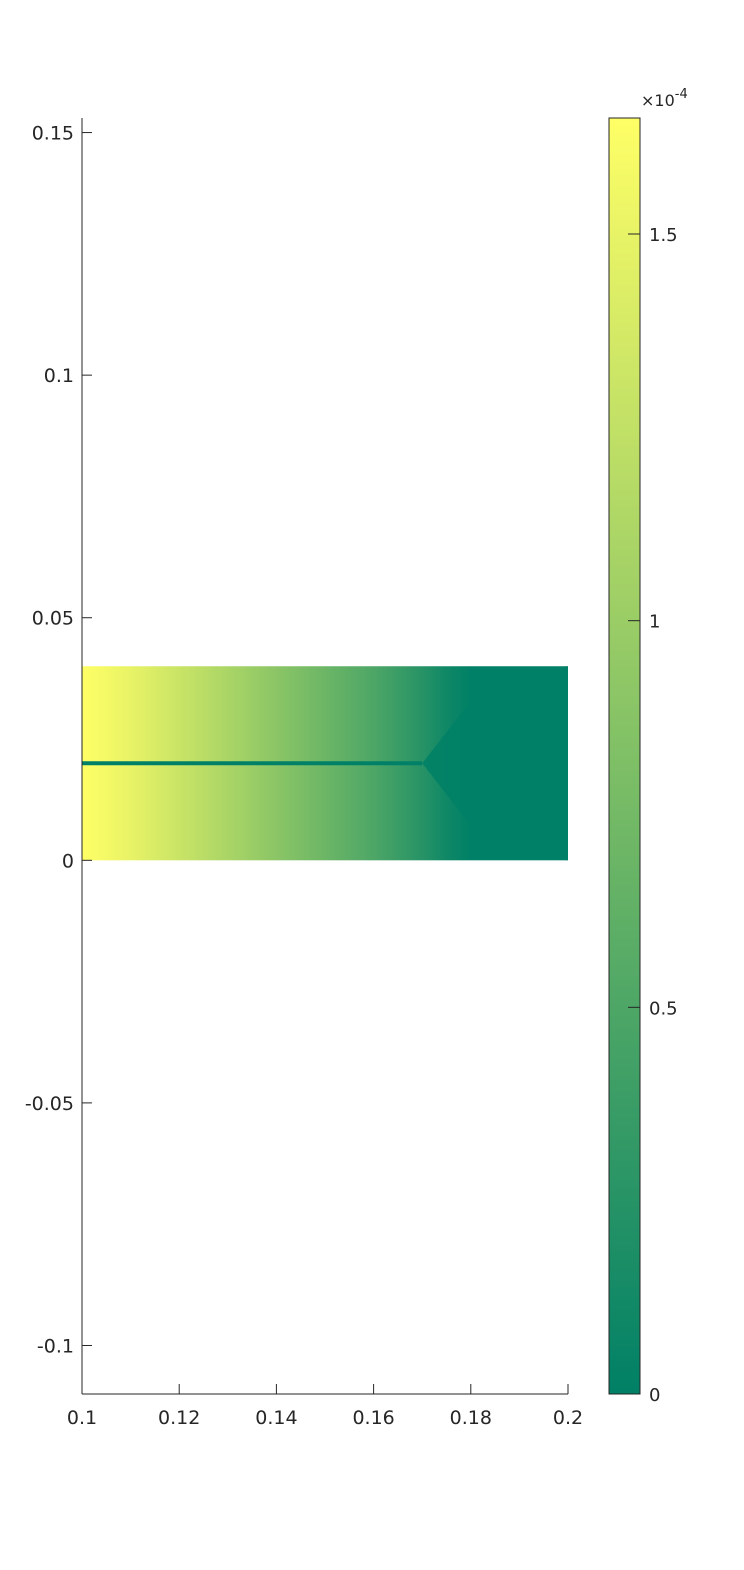 This screenshot has height=1570, width=744. Describe the element at coordinates (49, 1104) in the screenshot. I see `y-tick-label: -0.05` at that location.